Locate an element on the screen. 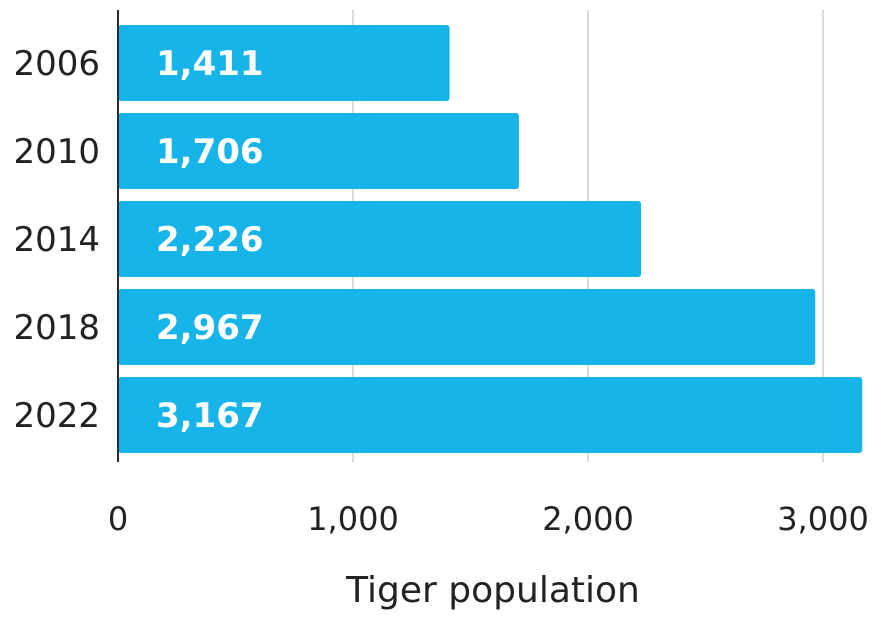 This screenshot has width=878, height=617. bar-2010 is located at coordinates (318, 151).